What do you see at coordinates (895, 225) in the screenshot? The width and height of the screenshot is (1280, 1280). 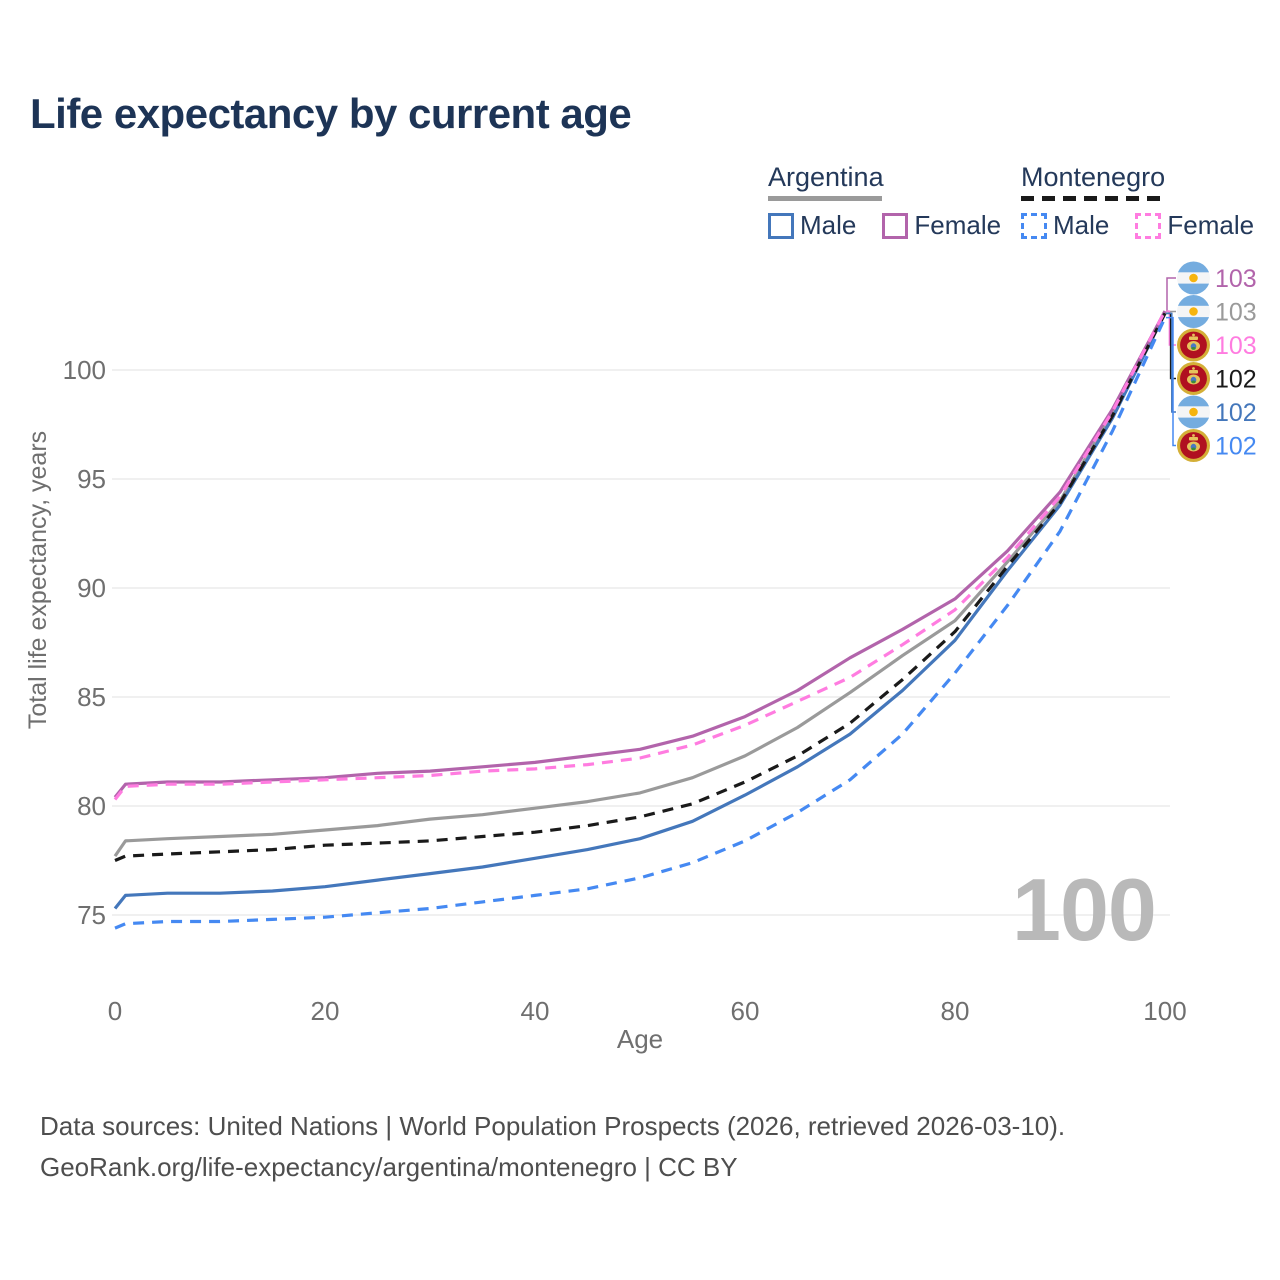 I see `legend-swatch-argentina-female-icon` at bounding box center [895, 225].